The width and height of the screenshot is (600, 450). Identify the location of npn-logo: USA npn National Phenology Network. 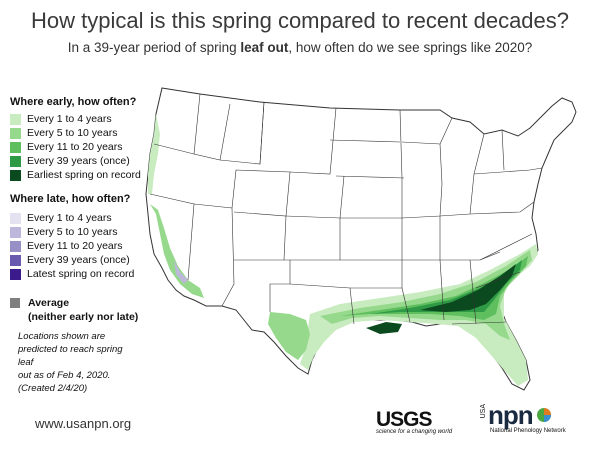
(523, 417).